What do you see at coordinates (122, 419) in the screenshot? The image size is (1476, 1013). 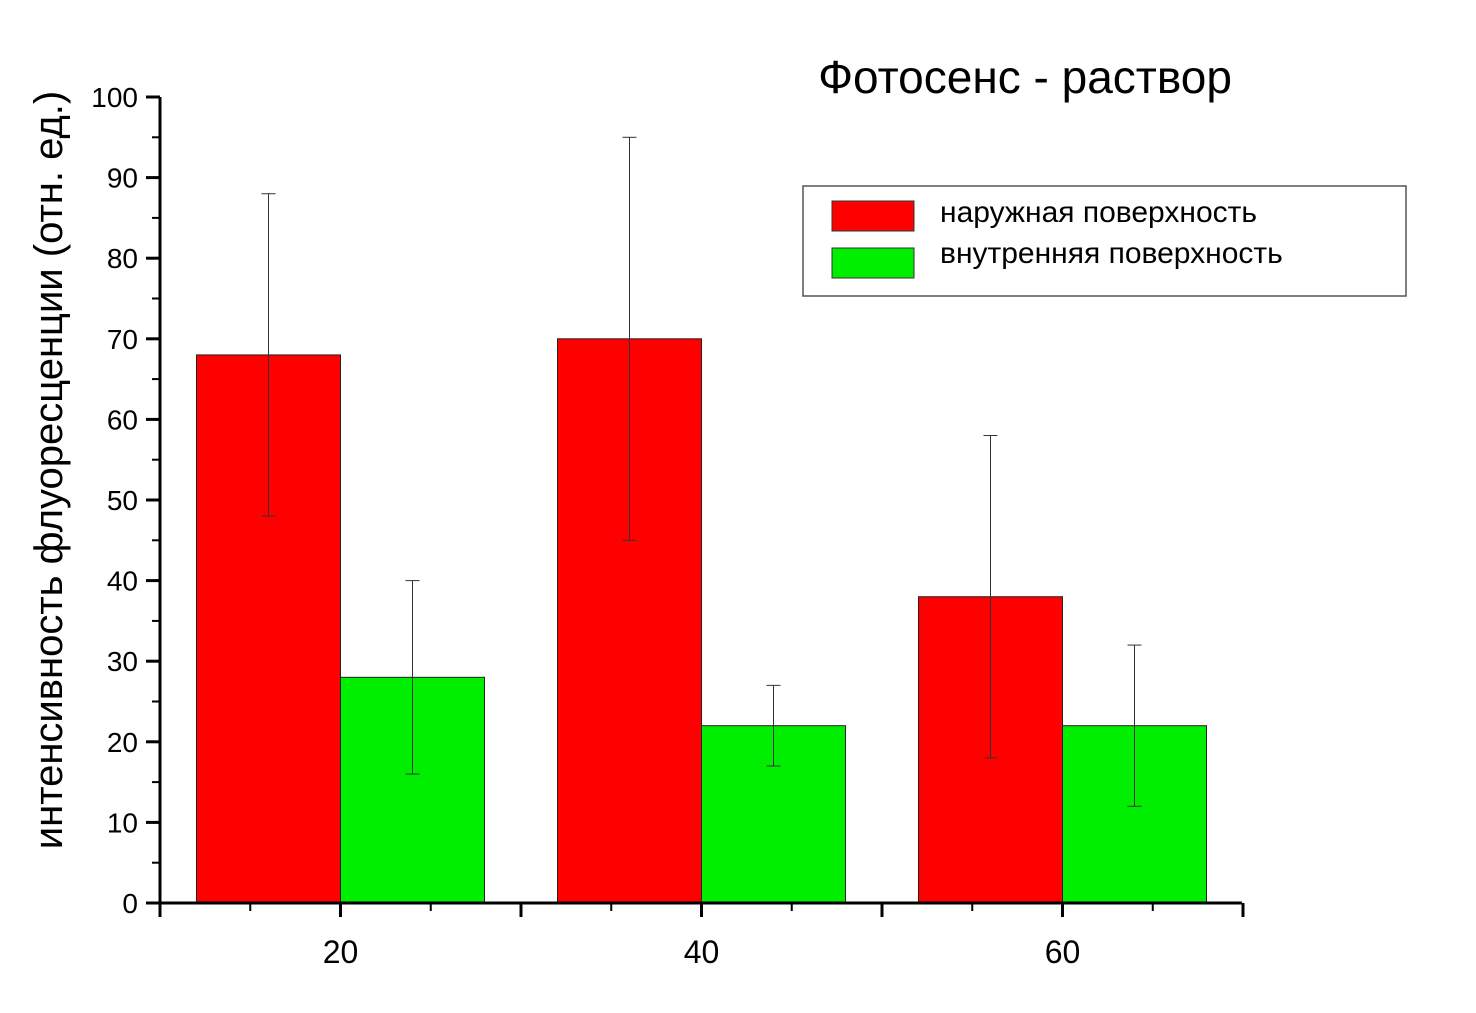 I see `y-tick-label-60: 60` at bounding box center [122, 419].